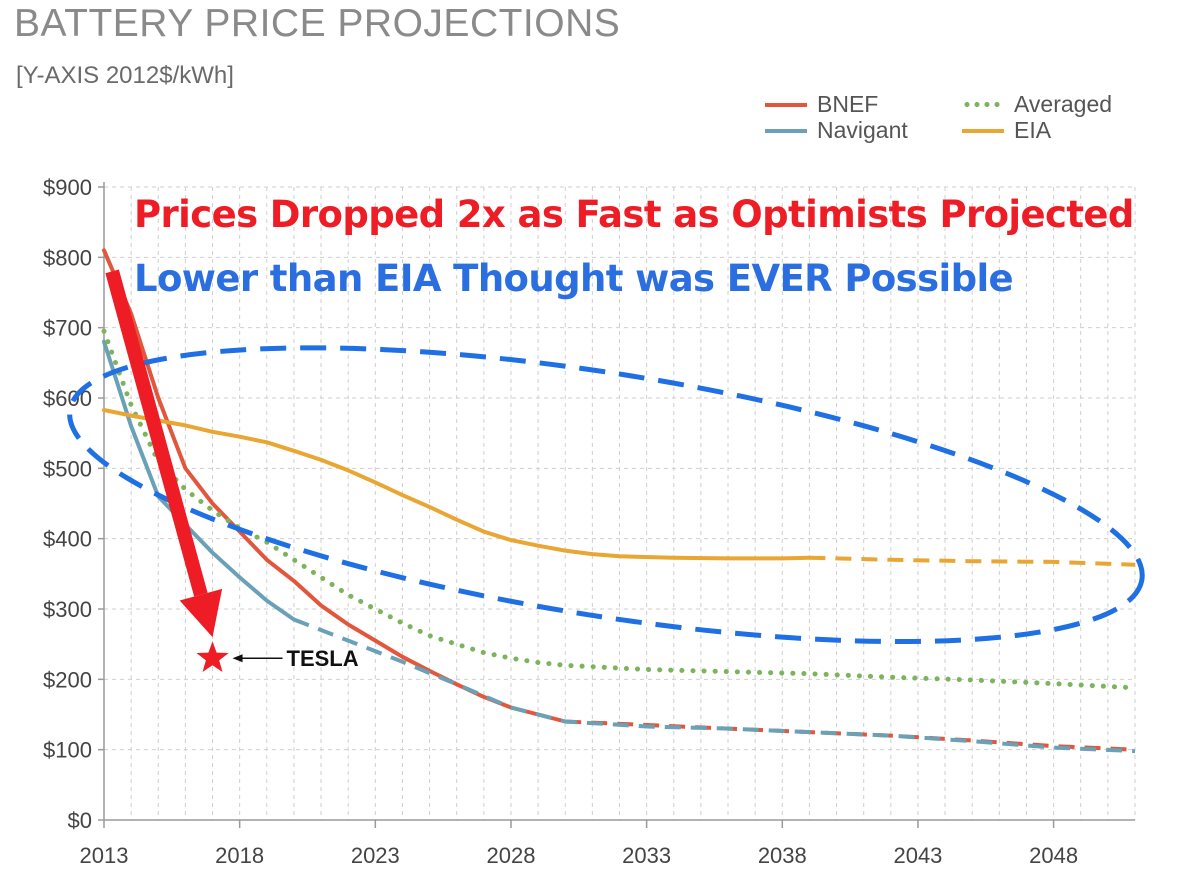 The height and width of the screenshot is (877, 1200). I want to click on legend-item-averaged: Averaged, so click(1037, 104).